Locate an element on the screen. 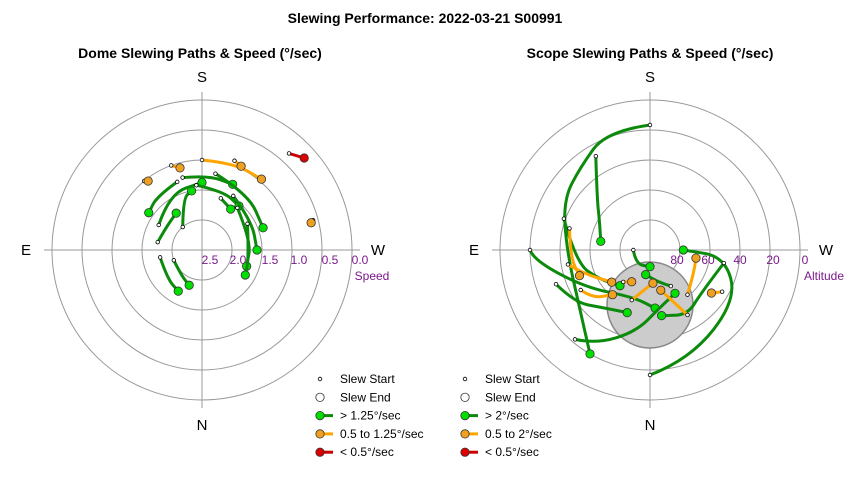 The height and width of the screenshot is (480, 850). dome-radial-tick: 2.0 is located at coordinates (238, 260).